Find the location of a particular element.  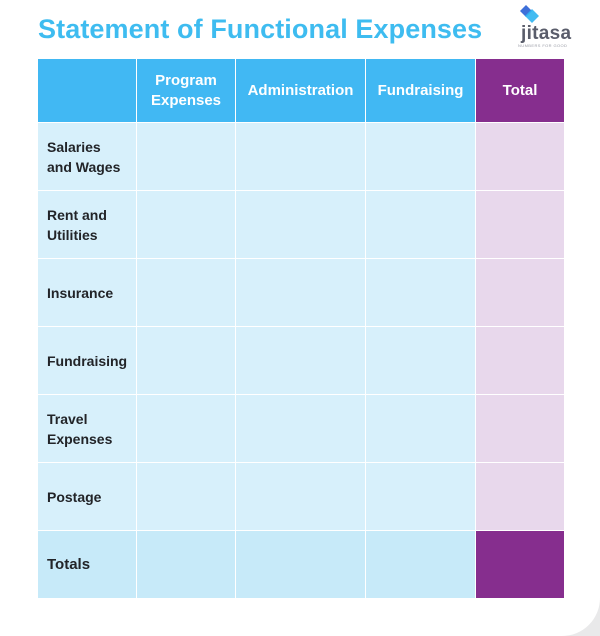

cell-fundraising-total is located at coordinates (420, 564).